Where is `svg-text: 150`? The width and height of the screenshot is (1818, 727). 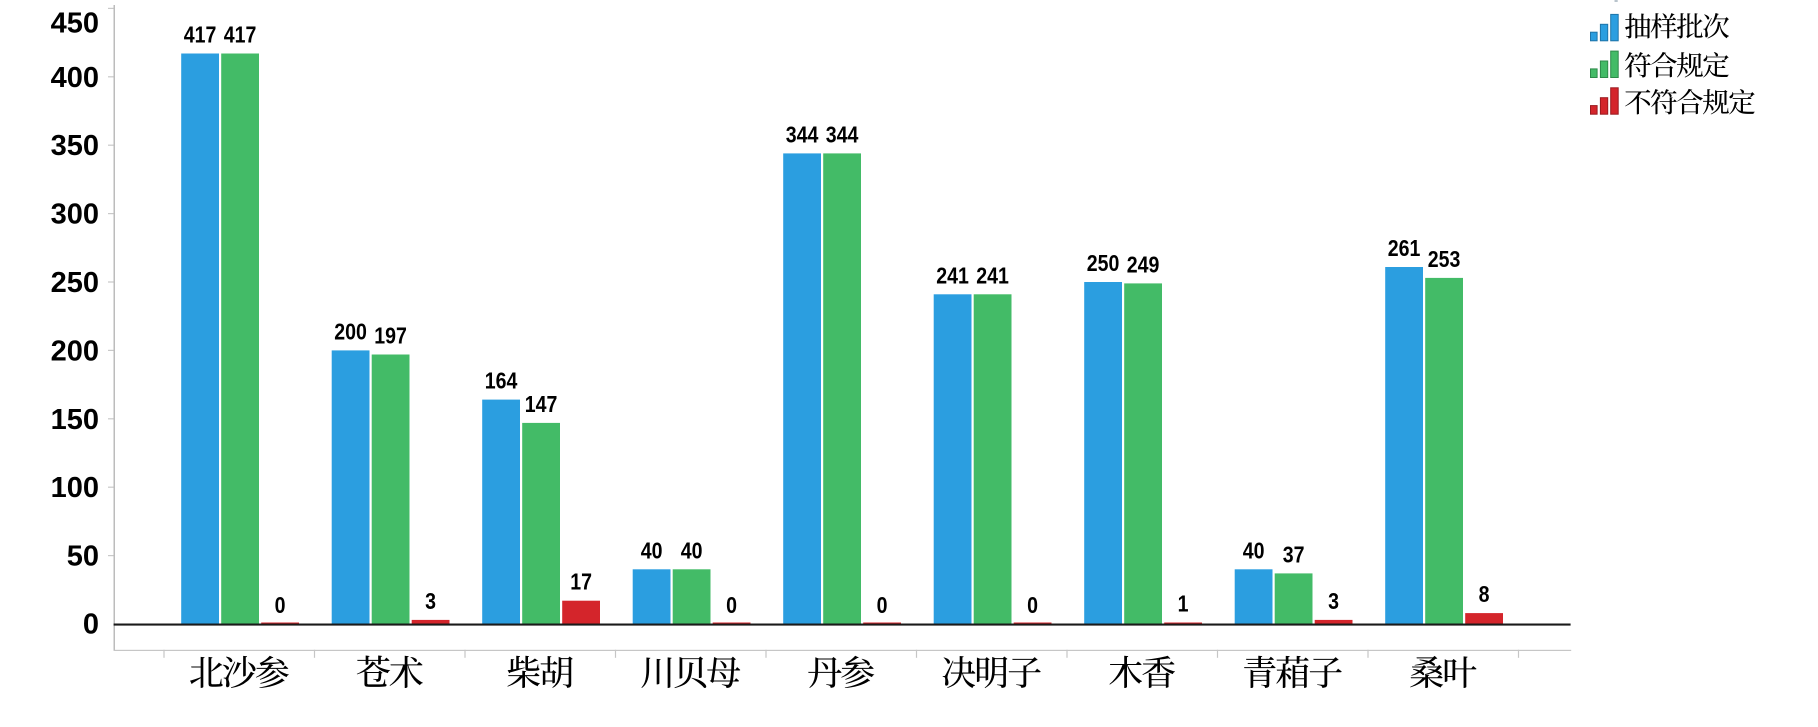
svg-text: 150 is located at coordinates (75, 420).